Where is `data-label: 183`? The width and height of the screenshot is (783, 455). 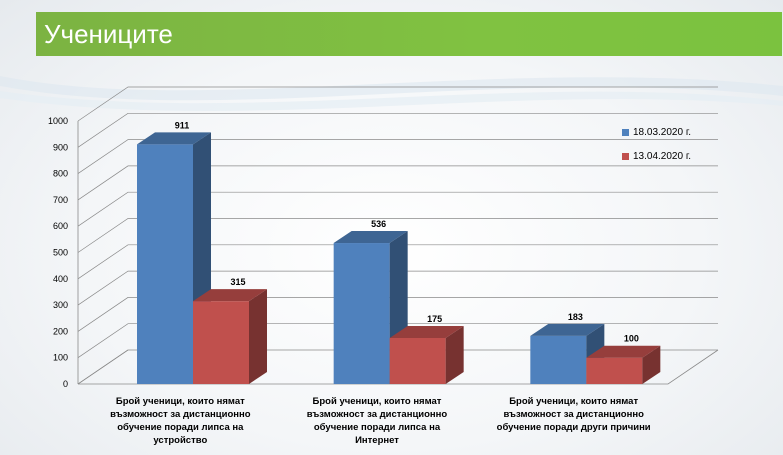 data-label: 183 is located at coordinates (575, 317).